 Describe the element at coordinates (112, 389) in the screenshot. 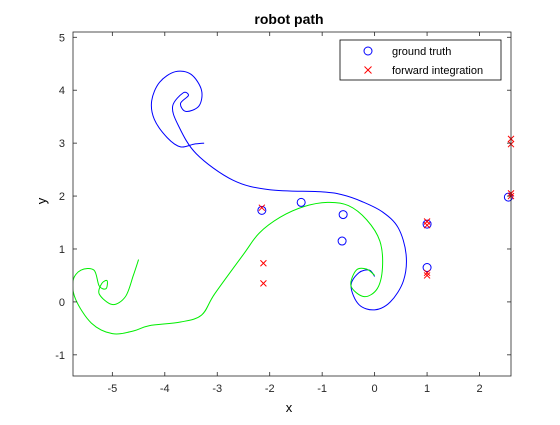

I see `x-tick-label--5: -5` at that location.